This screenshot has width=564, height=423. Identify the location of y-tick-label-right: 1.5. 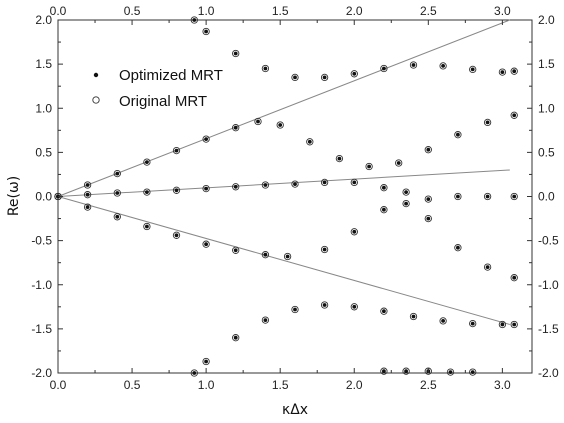
(546, 64).